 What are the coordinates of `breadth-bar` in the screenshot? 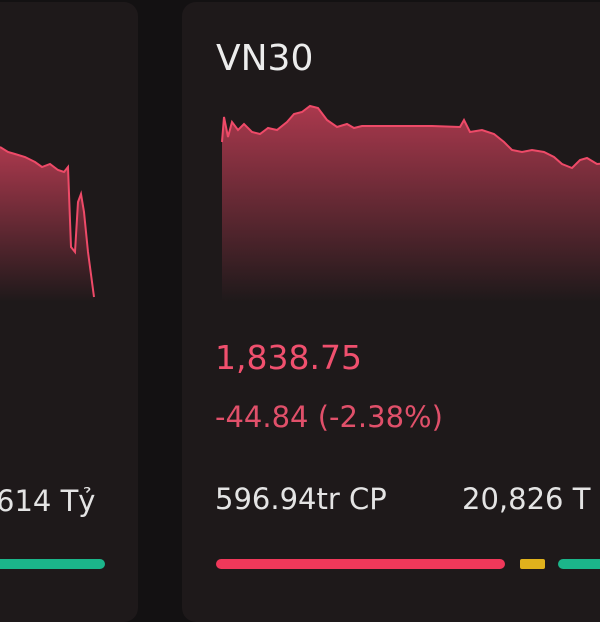 It's located at (52, 564).